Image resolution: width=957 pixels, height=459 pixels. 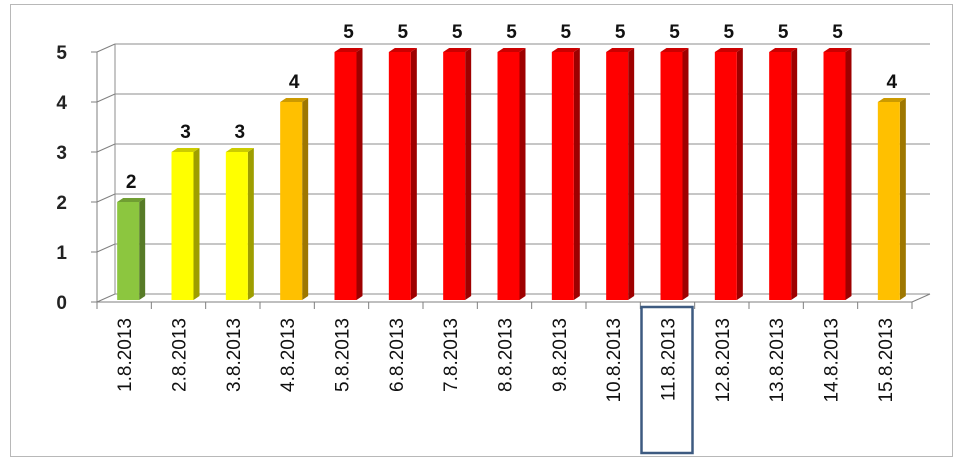 What do you see at coordinates (61, 303) in the screenshot?
I see `y-tick-label: 0` at bounding box center [61, 303].